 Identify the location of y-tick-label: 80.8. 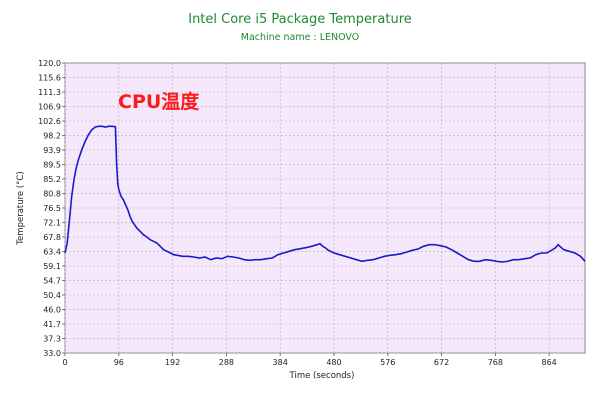
(52, 194).